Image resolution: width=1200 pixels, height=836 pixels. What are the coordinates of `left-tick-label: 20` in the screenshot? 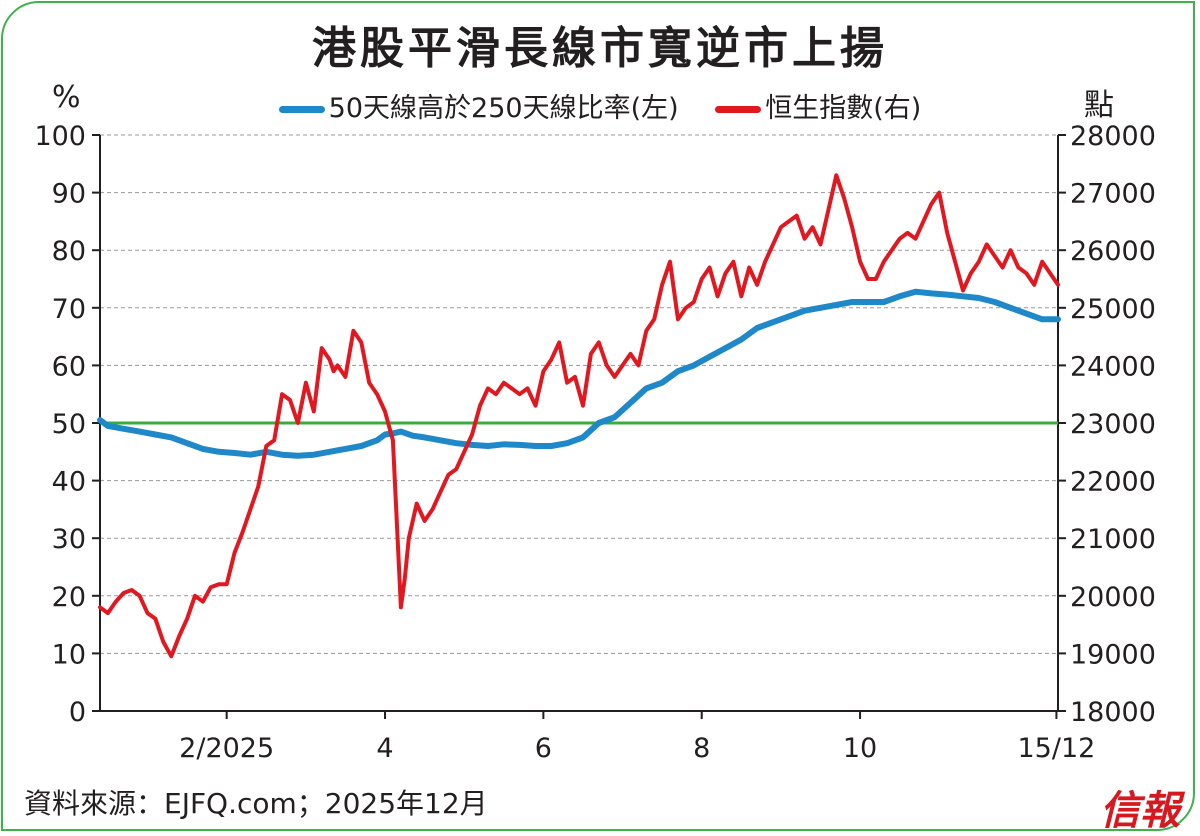 It's located at (69, 597).